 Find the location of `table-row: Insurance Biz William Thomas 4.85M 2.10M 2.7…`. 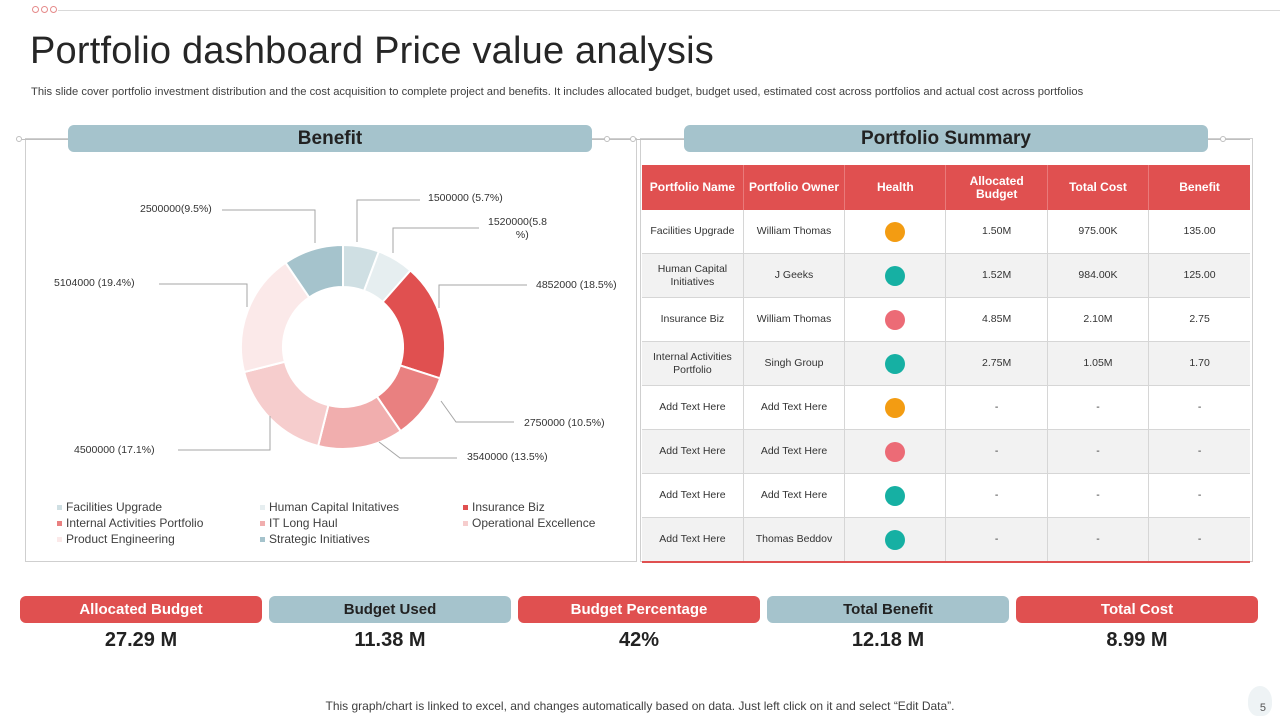

table-row: Insurance Biz William Thomas 4.85M 2.10M 2.7… is located at coordinates (946, 319).